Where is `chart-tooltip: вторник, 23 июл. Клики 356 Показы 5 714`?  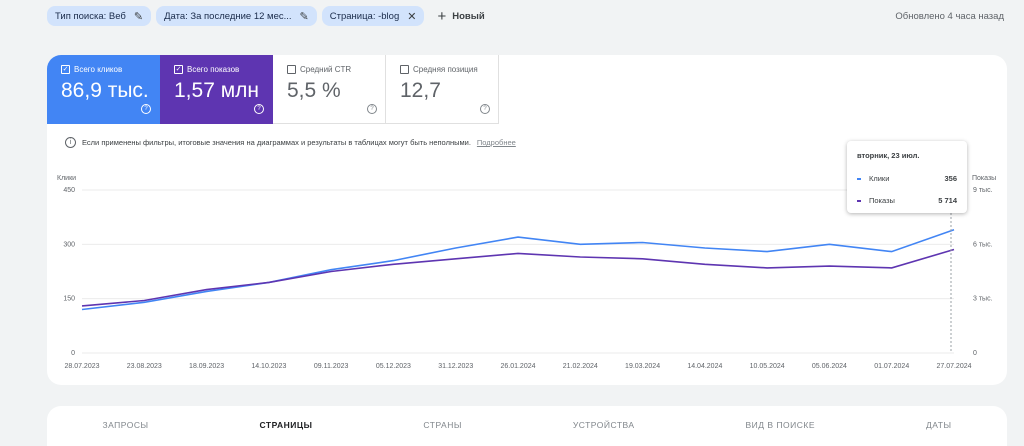 chart-tooltip: вторник, 23 июл. Клики 356 Показы 5 714 is located at coordinates (907, 177).